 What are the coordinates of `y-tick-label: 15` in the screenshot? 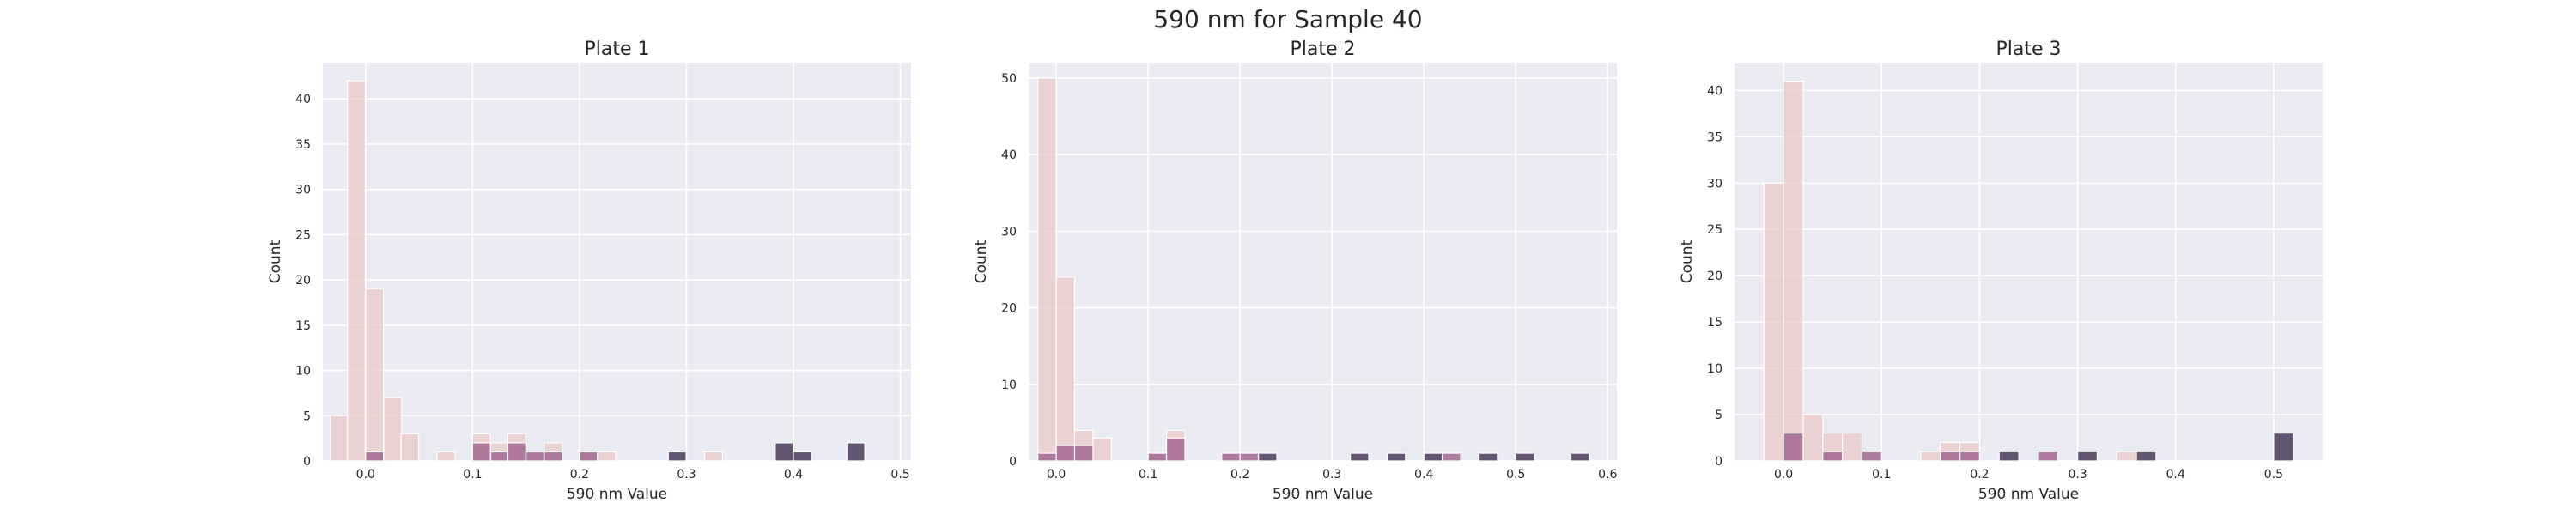 It's located at (303, 326).